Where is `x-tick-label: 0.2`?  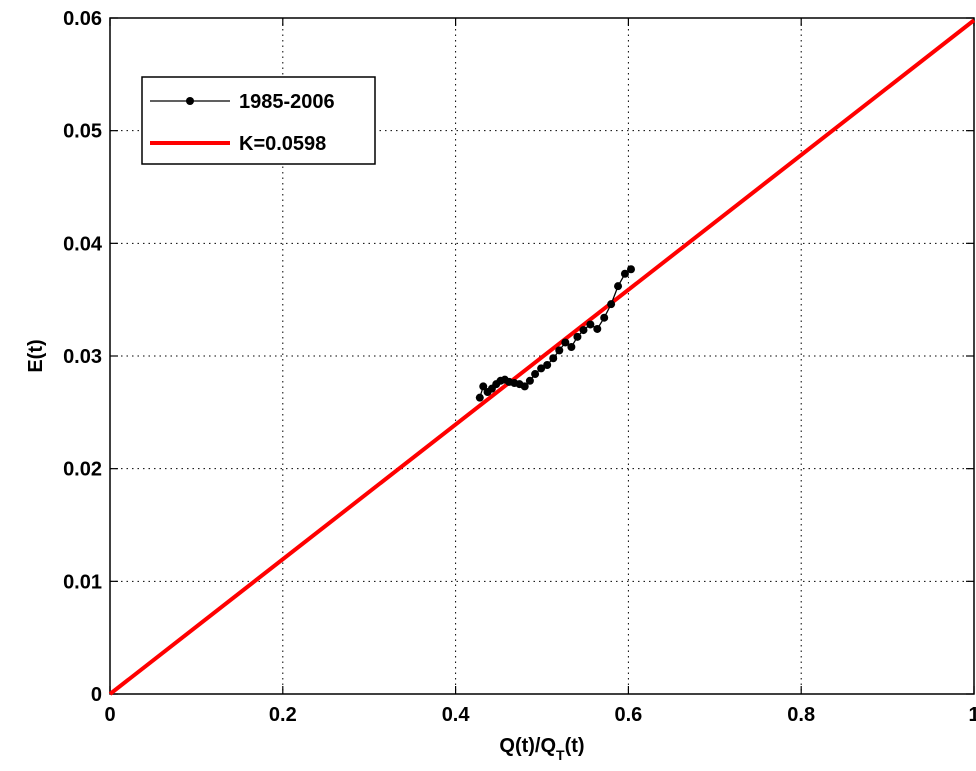
x-tick-label: 0.2 is located at coordinates (283, 715).